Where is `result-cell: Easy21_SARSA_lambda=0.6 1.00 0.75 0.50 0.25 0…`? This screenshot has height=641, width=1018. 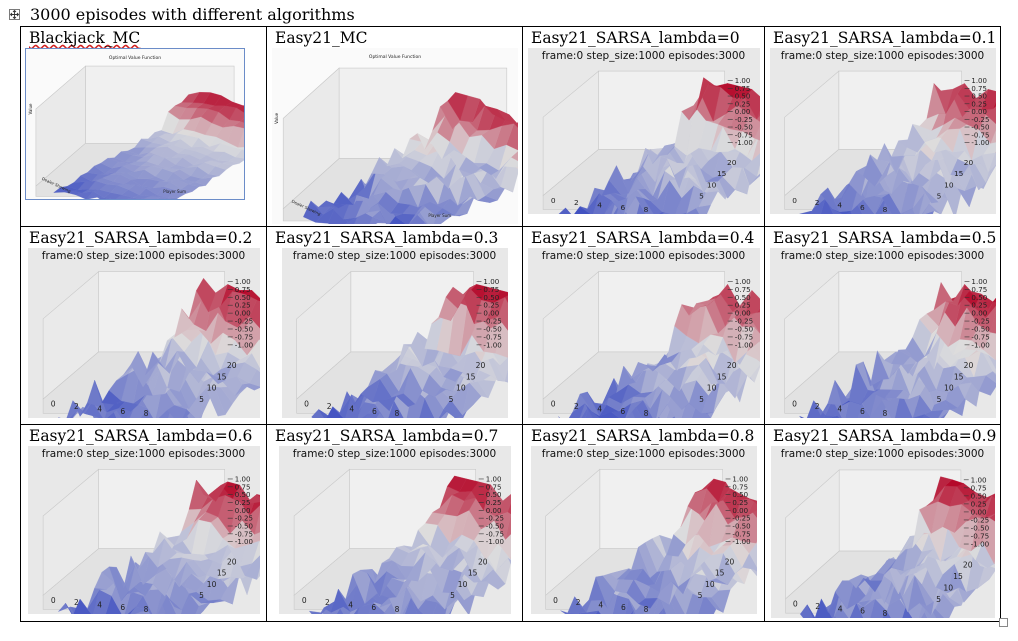 result-cell: Easy21_SARSA_lambda=0.6 1.00 0.75 0.50 0.25 0… is located at coordinates (143, 523).